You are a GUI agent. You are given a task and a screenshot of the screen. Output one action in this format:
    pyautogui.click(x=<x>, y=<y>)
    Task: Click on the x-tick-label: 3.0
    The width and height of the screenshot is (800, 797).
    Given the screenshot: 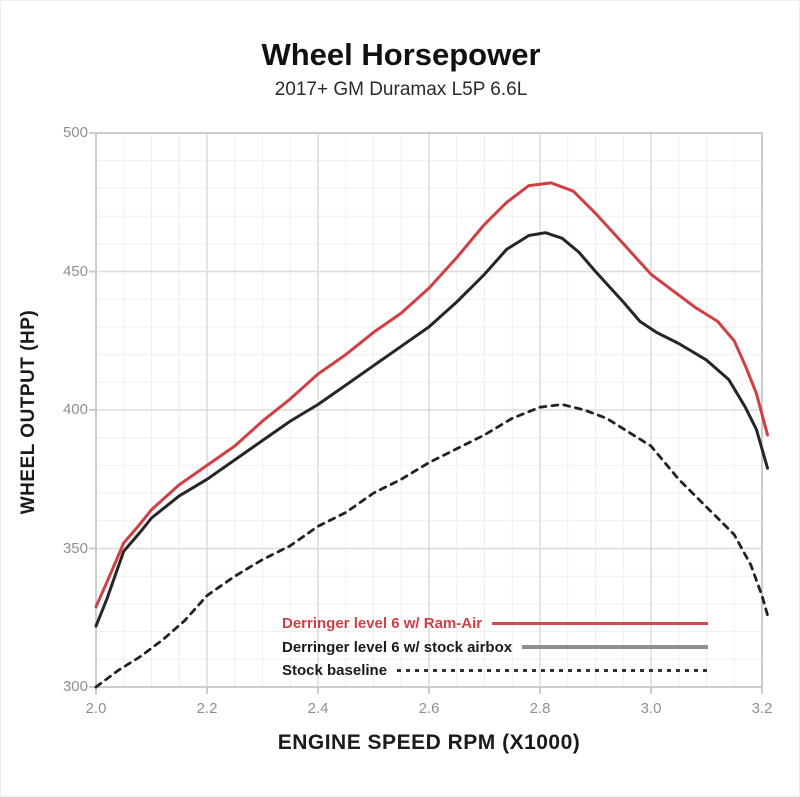 What is the action you would take?
    pyautogui.click(x=651, y=708)
    